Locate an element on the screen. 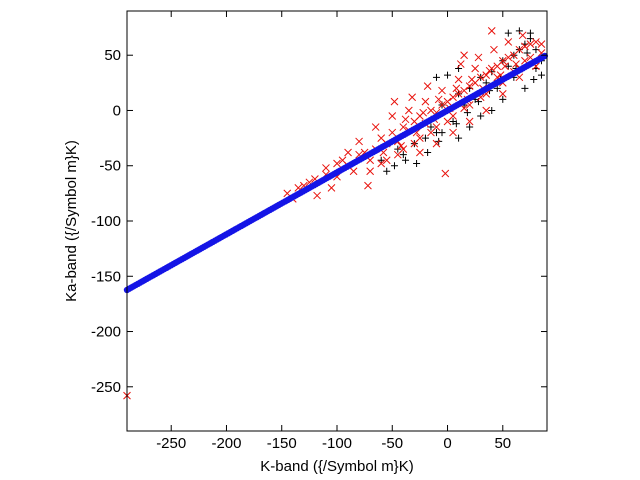 This screenshot has width=640, height=480. fit-point is located at coordinates (544, 56).